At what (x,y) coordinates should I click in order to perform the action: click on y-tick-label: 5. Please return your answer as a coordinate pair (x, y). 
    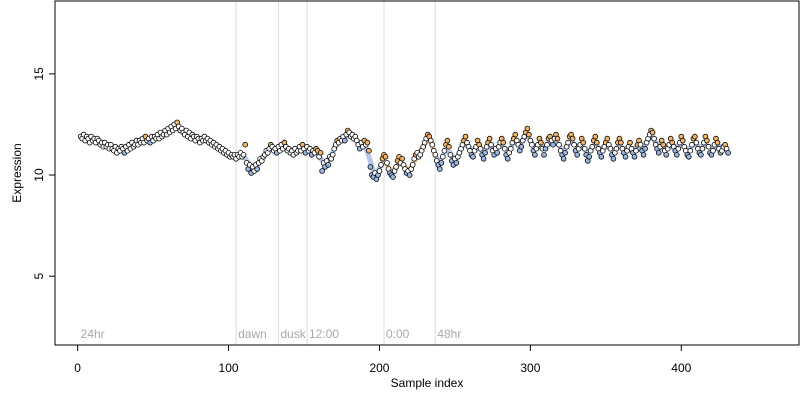
    Looking at the image, I should click on (39, 276).